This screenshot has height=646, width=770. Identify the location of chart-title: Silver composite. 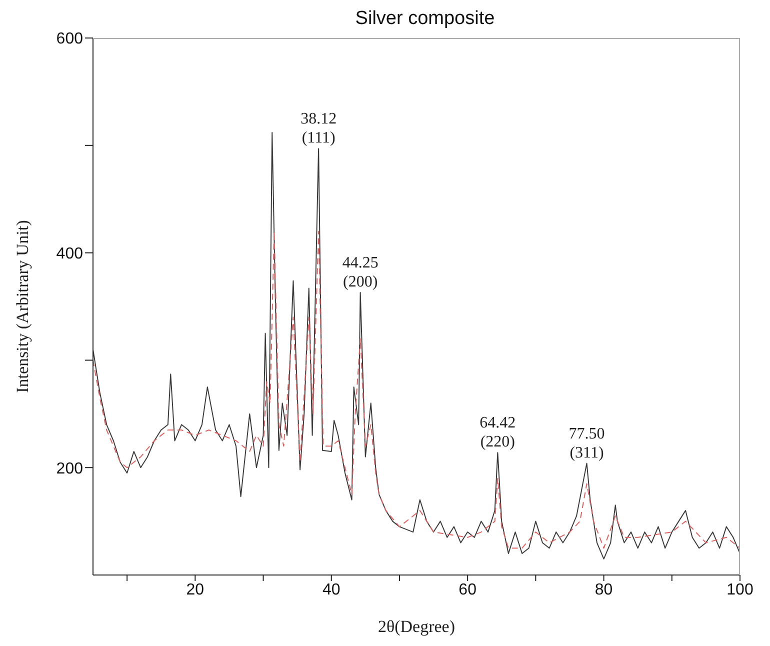
(425, 19).